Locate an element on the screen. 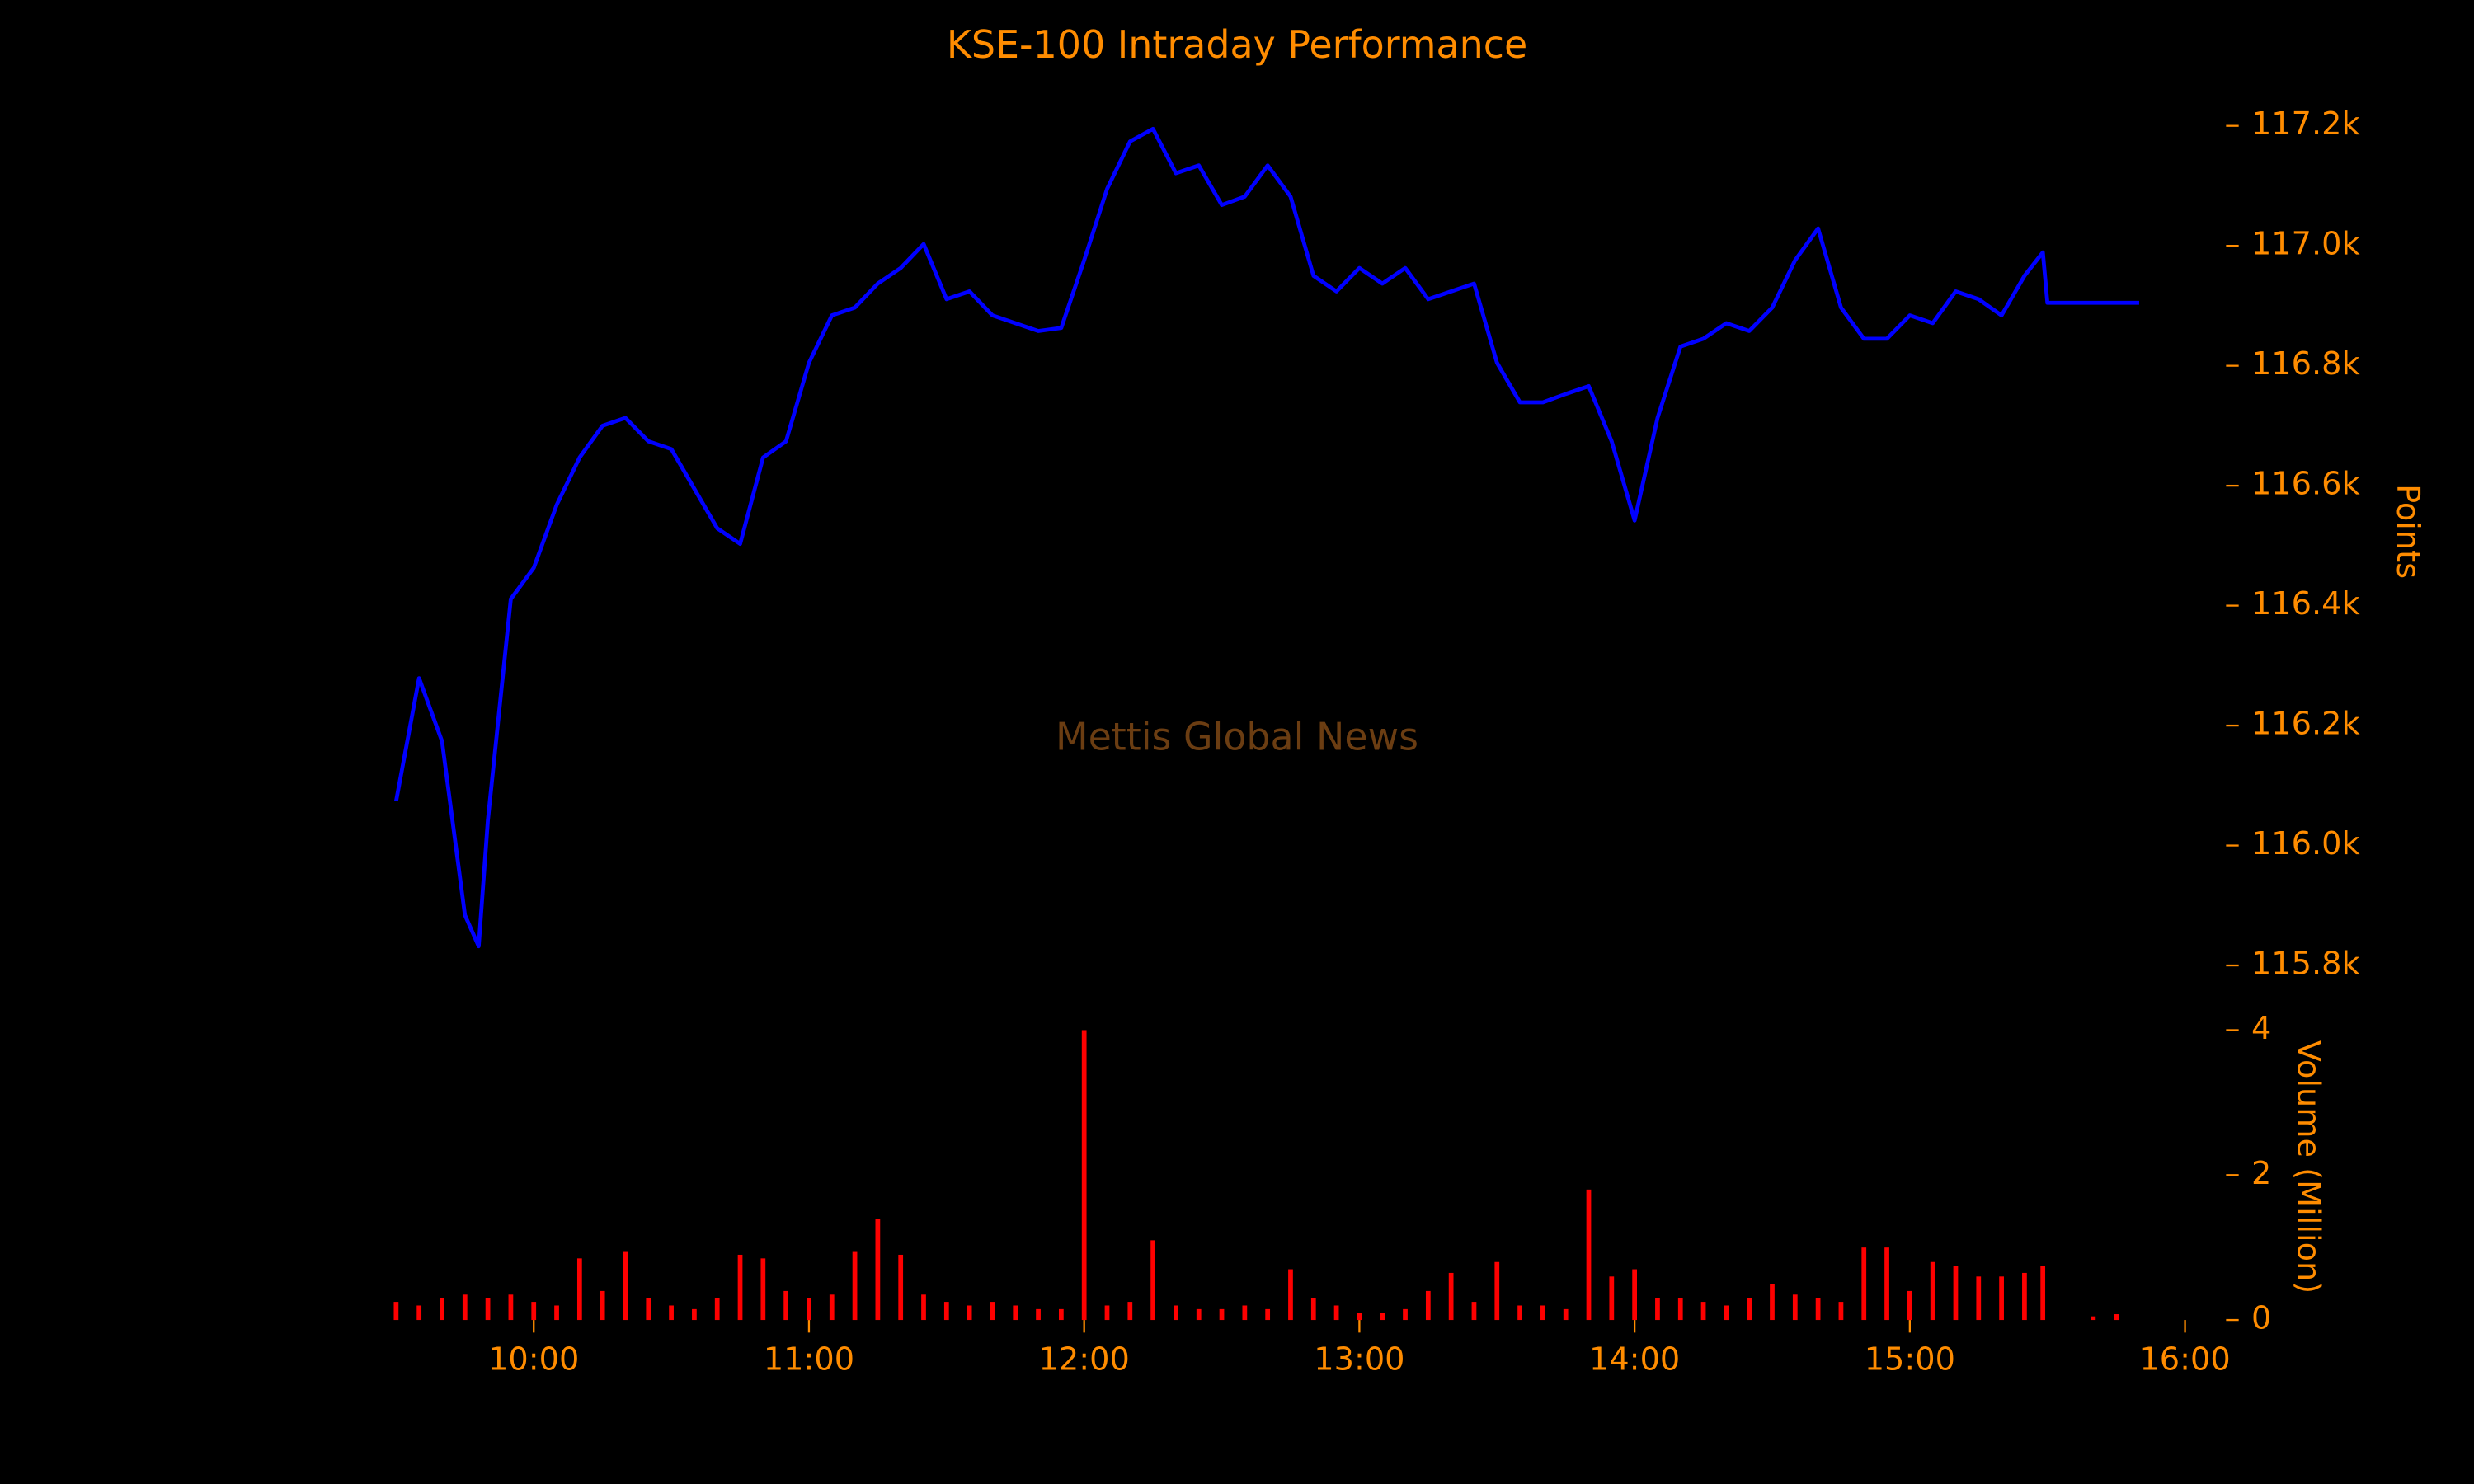 Image resolution: width=2474 pixels, height=1484 pixels. x-tick-label: 11:00 is located at coordinates (809, 1359).